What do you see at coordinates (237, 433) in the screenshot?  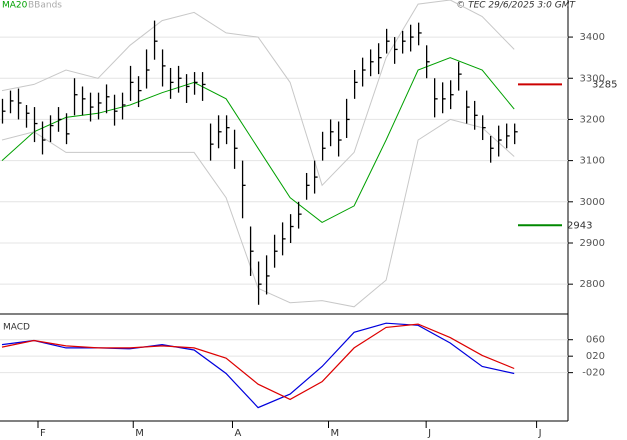 I see `x-tick-label: A` at bounding box center [237, 433].